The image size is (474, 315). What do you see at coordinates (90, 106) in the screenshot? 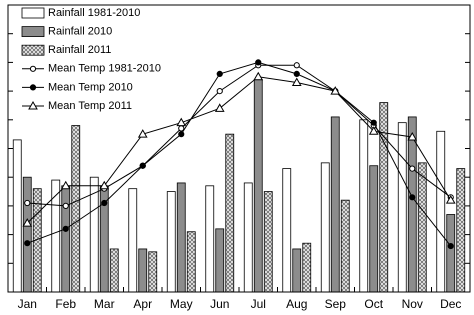
I see `legend-label: Mean Temp 2011` at bounding box center [90, 106].